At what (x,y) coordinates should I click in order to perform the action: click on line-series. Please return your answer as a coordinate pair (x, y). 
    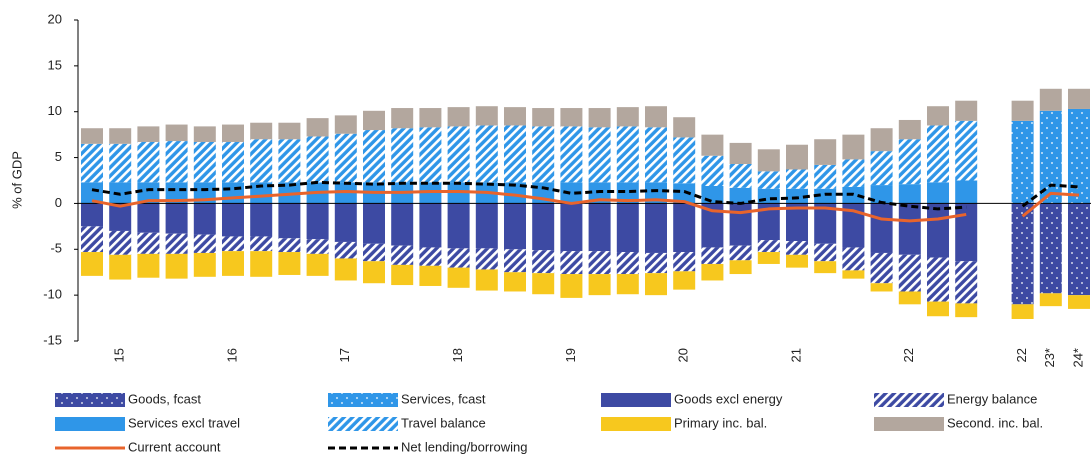
    Looking at the image, I should click on (585, 195).